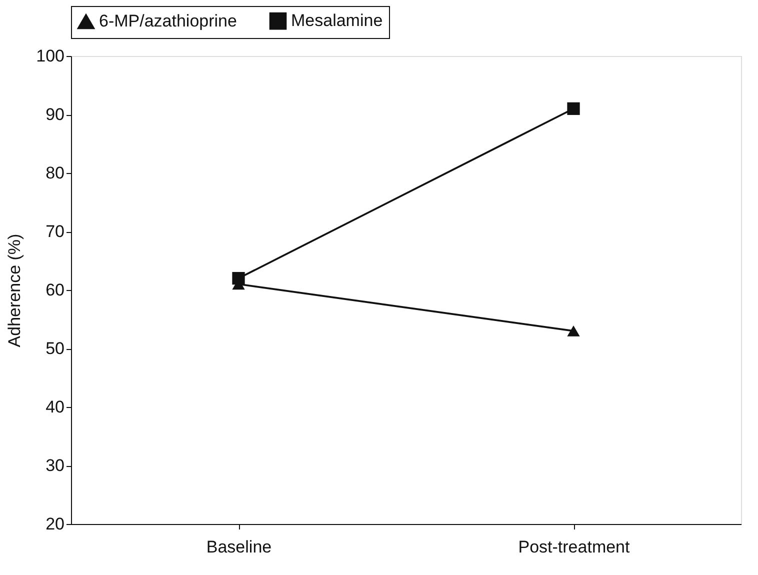 This screenshot has width=758, height=575. What do you see at coordinates (55, 465) in the screenshot?
I see `y-tick-label: 30` at bounding box center [55, 465].